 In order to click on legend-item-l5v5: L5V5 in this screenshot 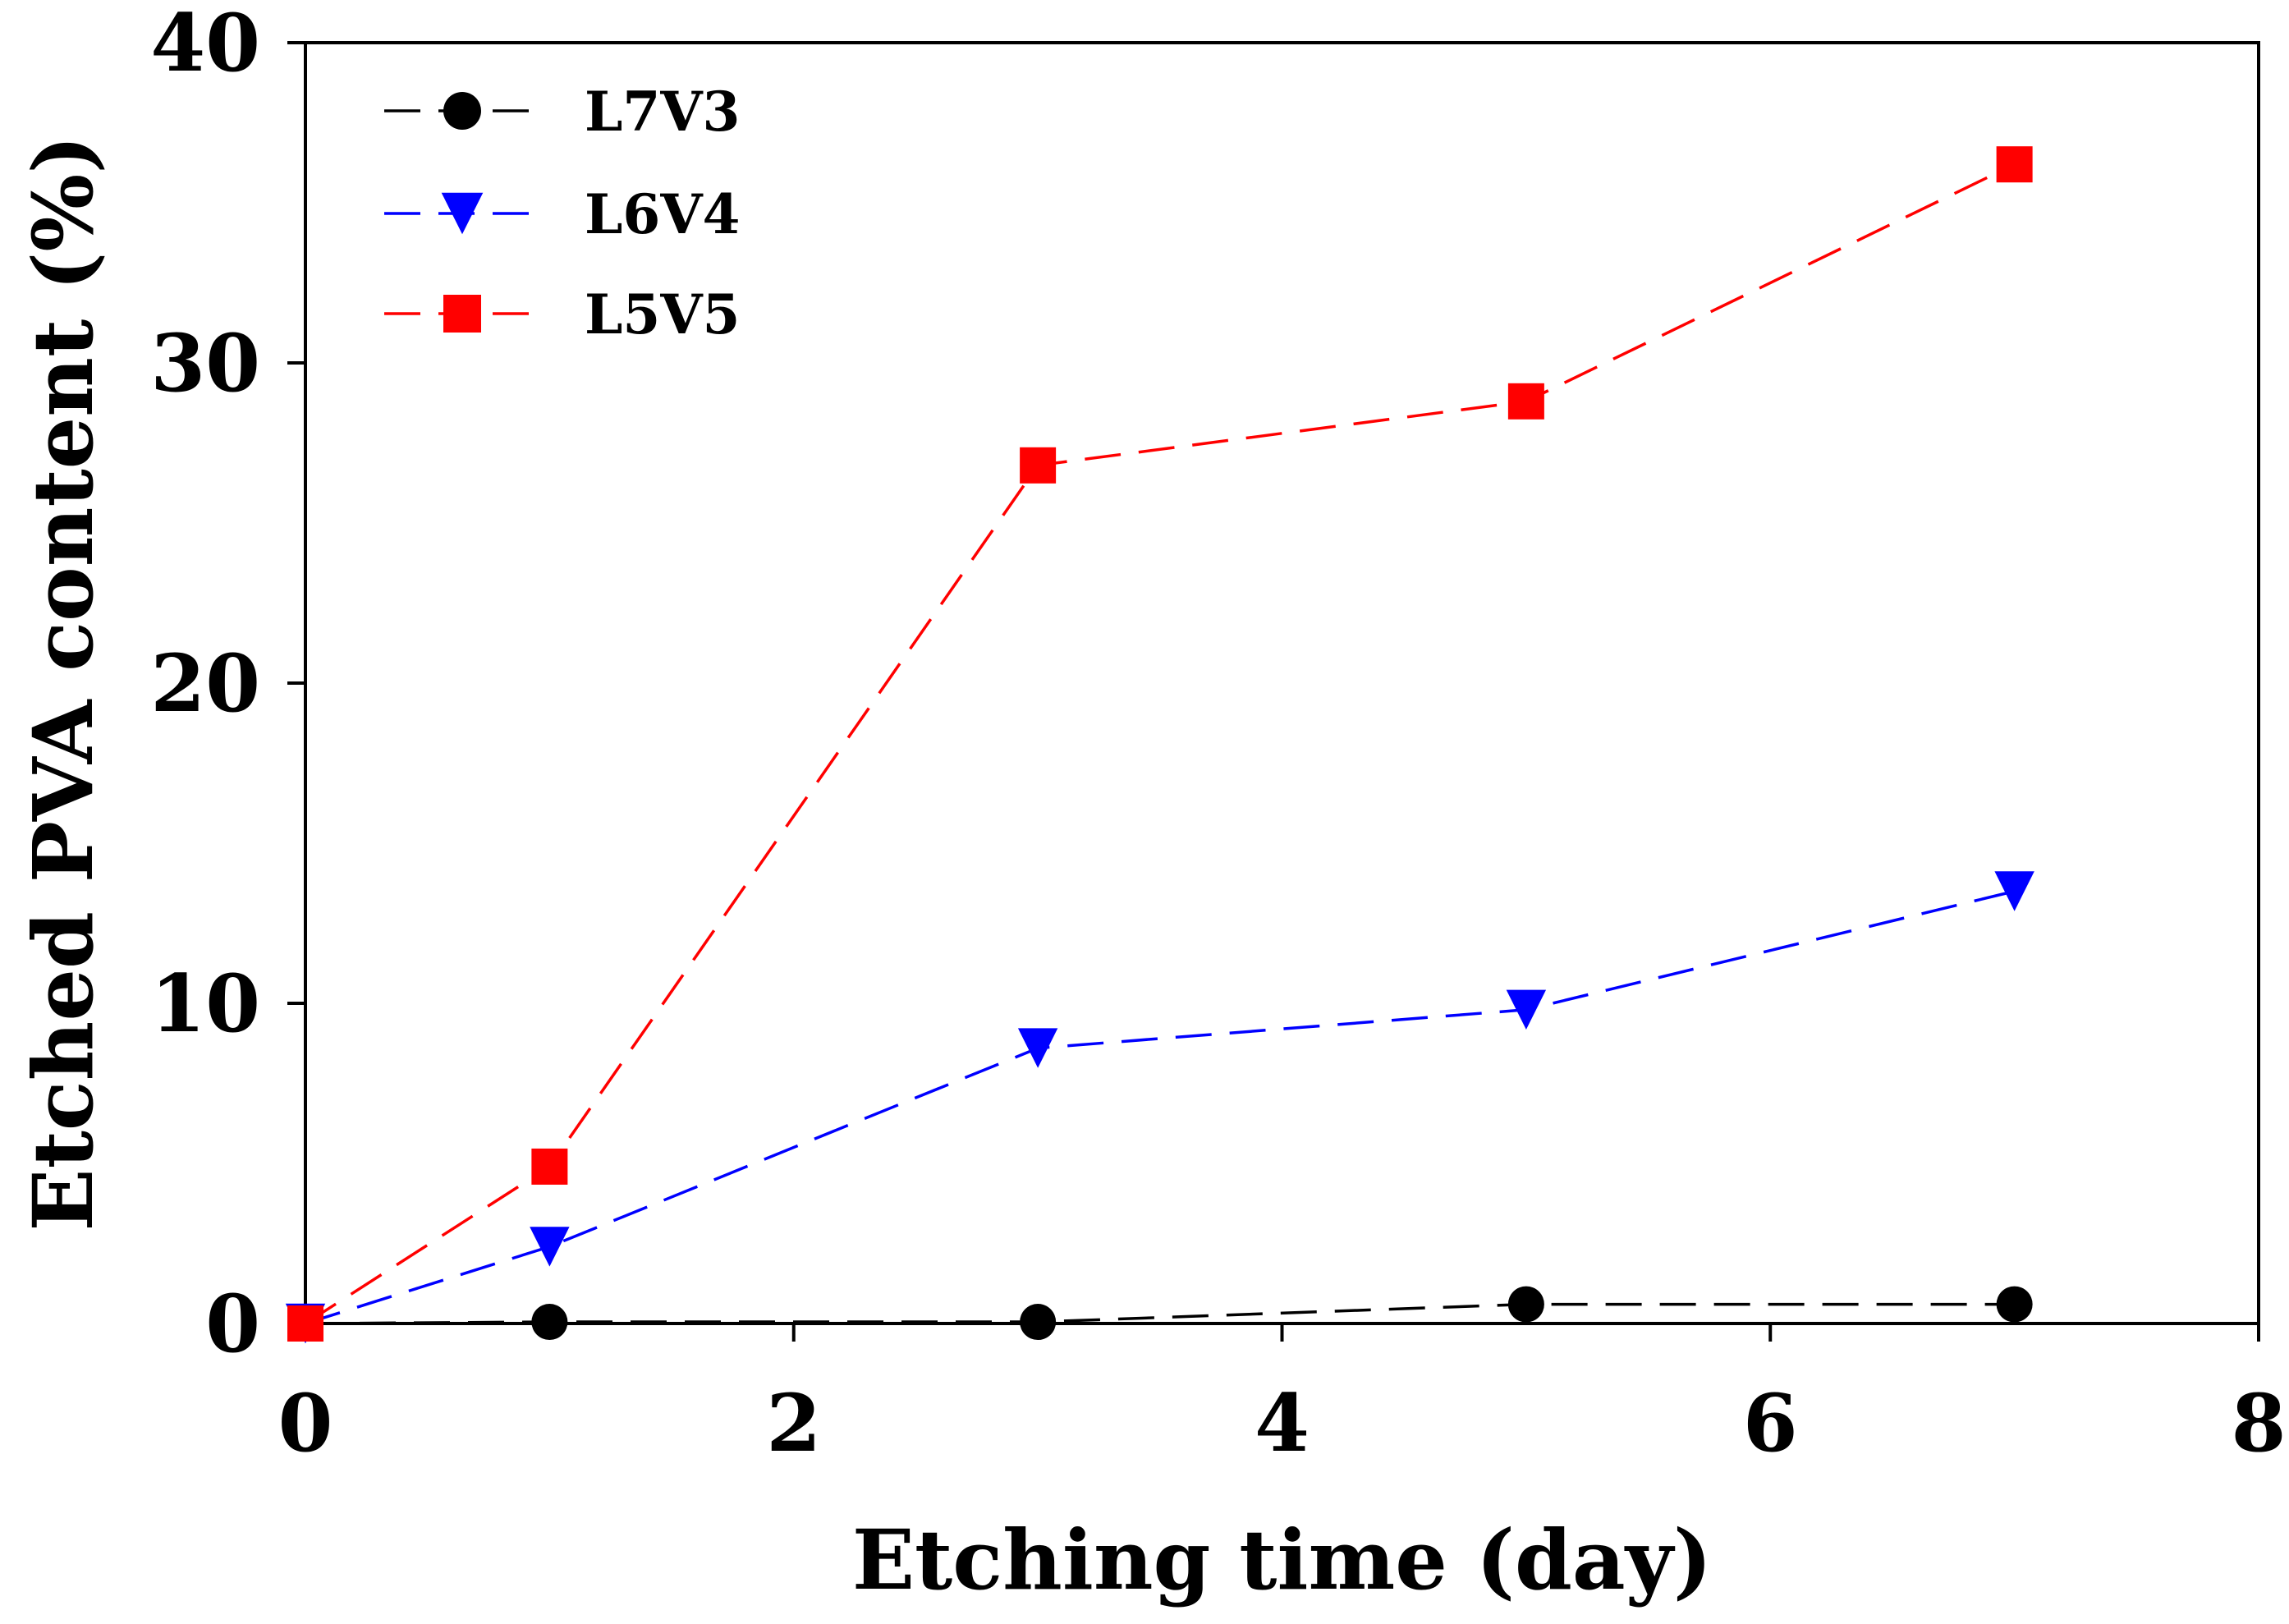, I will do `click(562, 314)`.